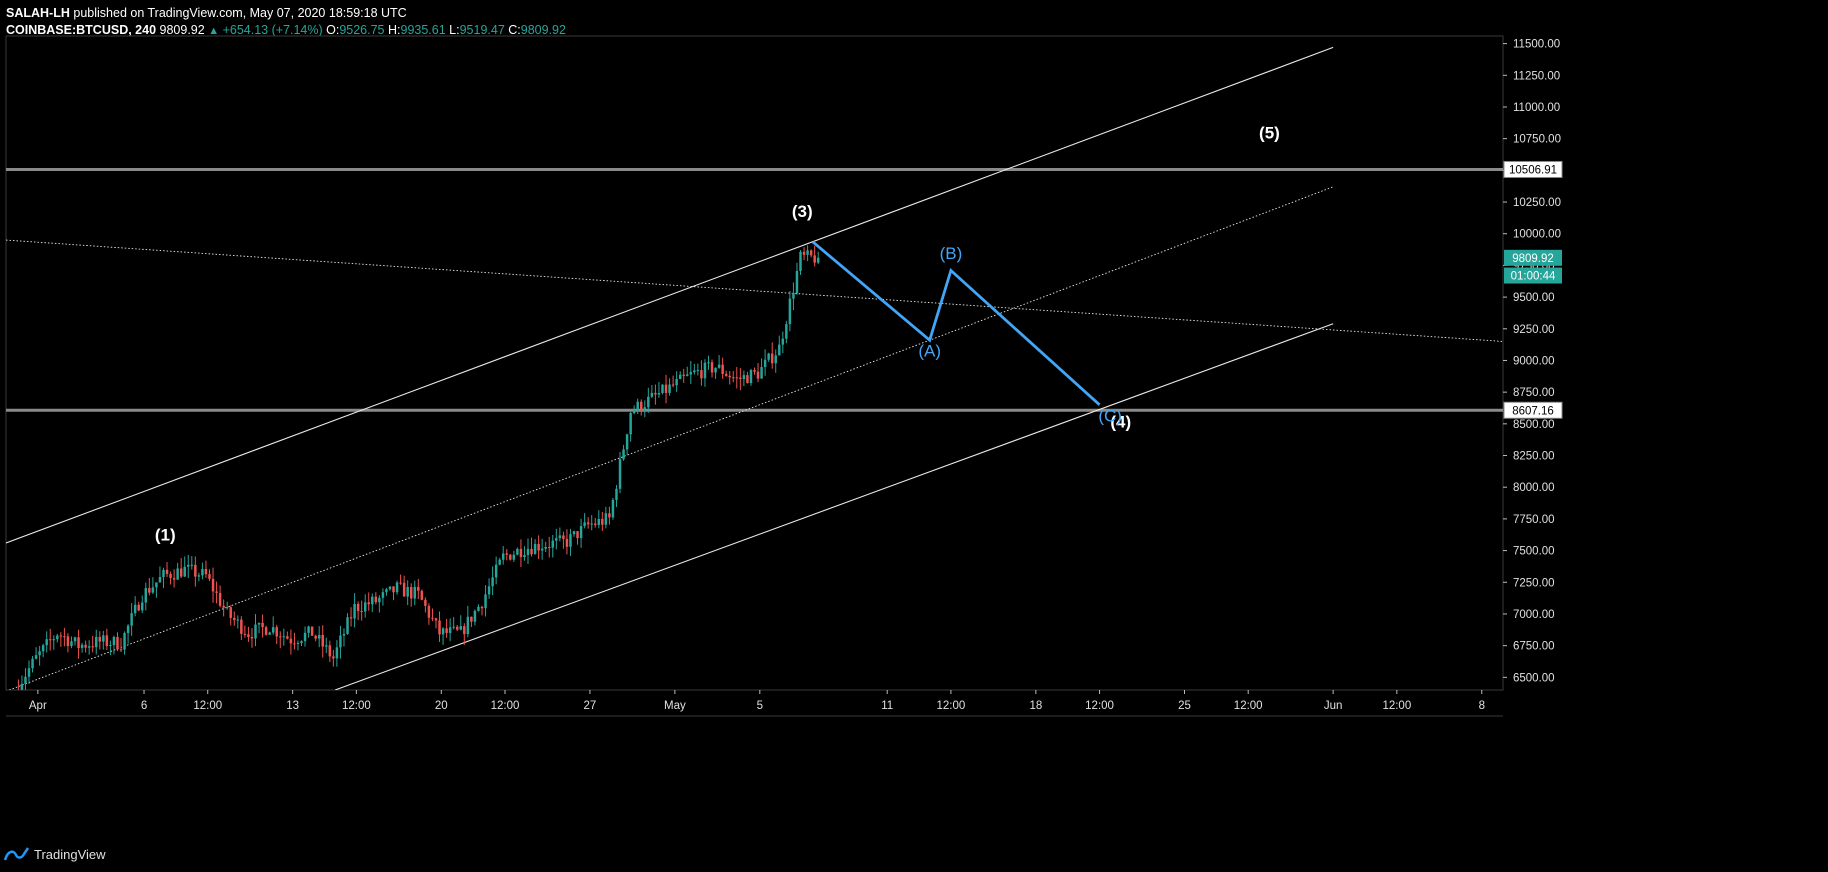 The height and width of the screenshot is (872, 1828). Describe the element at coordinates (38, 13) in the screenshot. I see `author-name: SALAH-LH` at that location.